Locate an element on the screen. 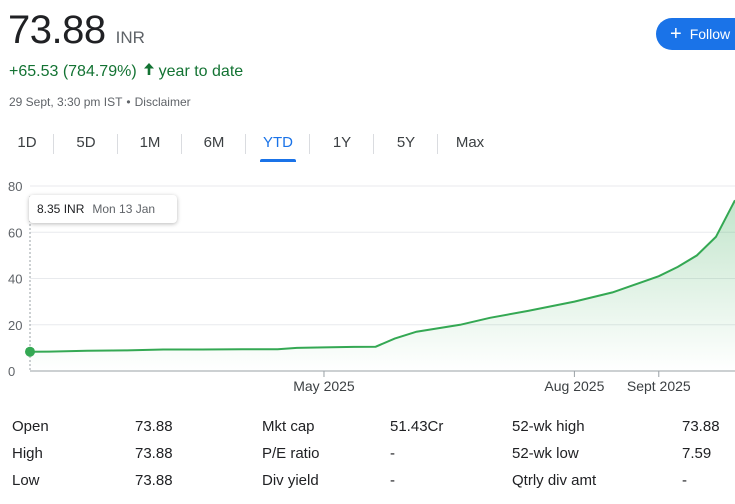  stat-open-value: 73.88 is located at coordinates (154, 426).